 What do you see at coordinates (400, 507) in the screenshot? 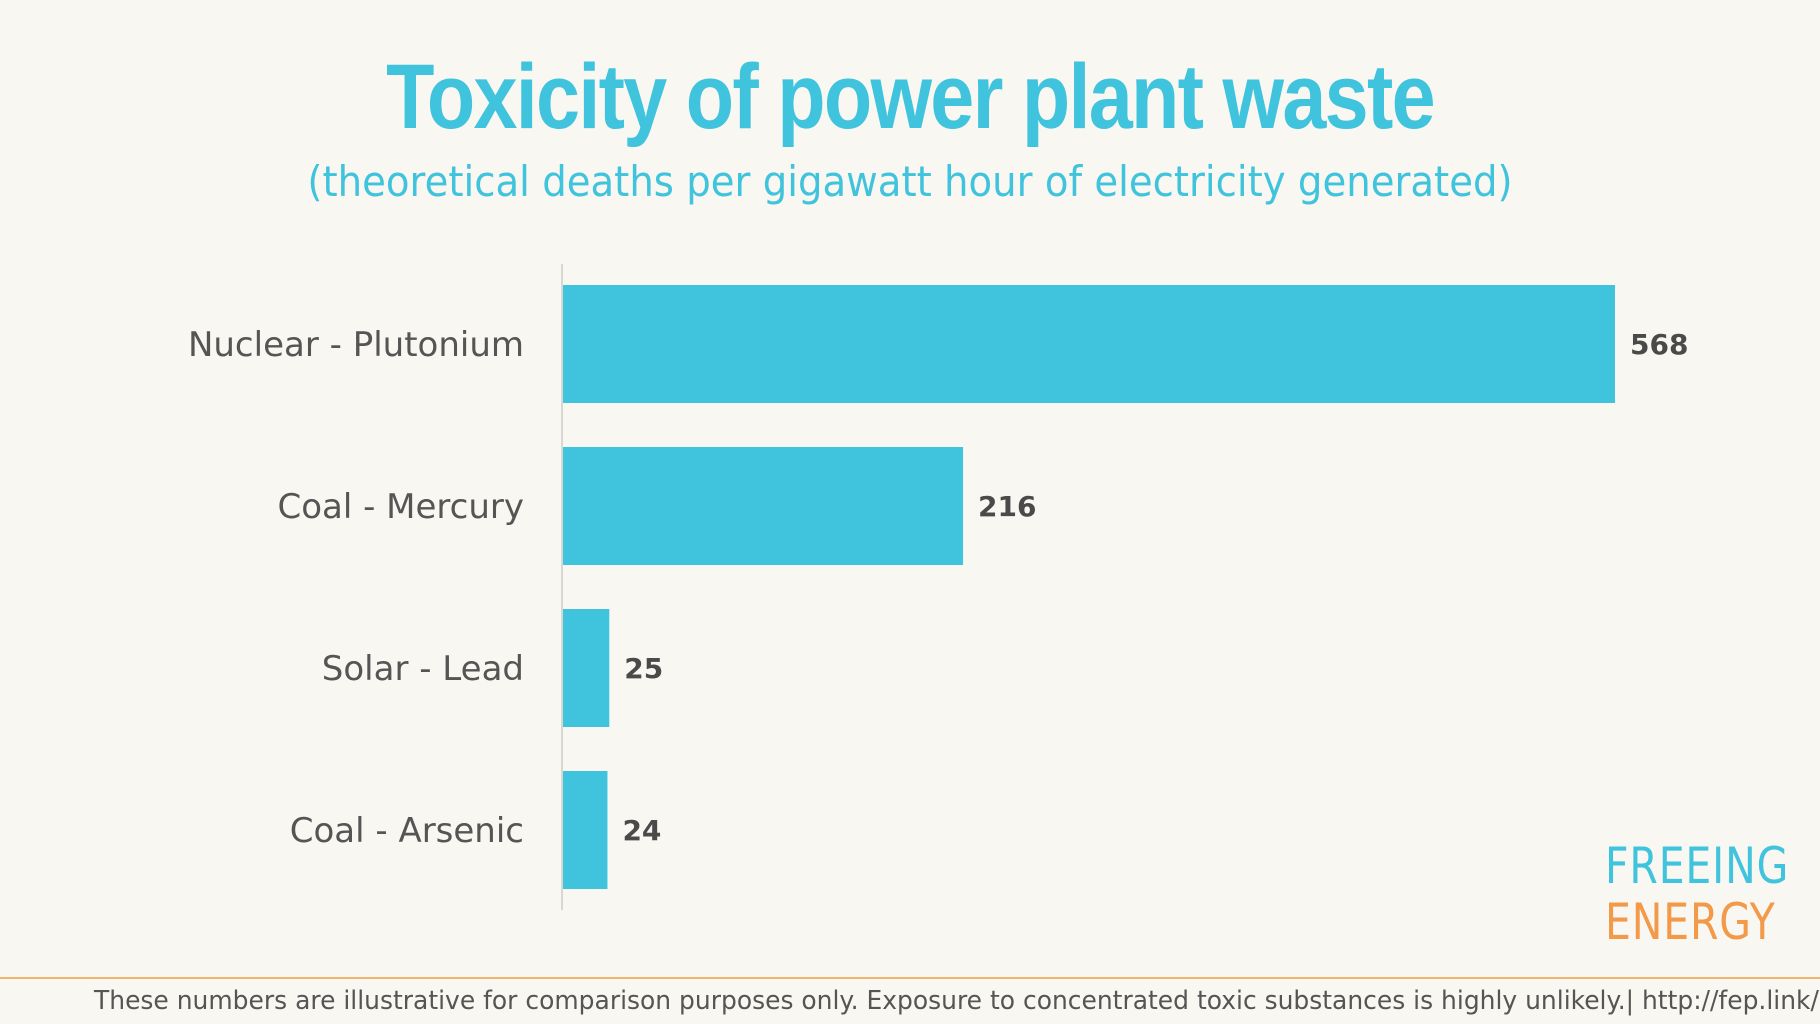
I see `category-label: Coal - Mercury` at bounding box center [400, 507].